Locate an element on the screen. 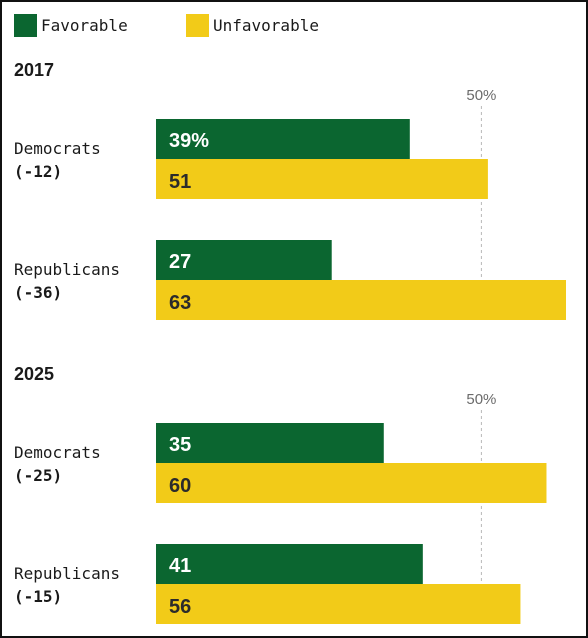 This screenshot has width=588, height=638. value-label-unfavorable-republicans-2017: 63 is located at coordinates (180, 303).